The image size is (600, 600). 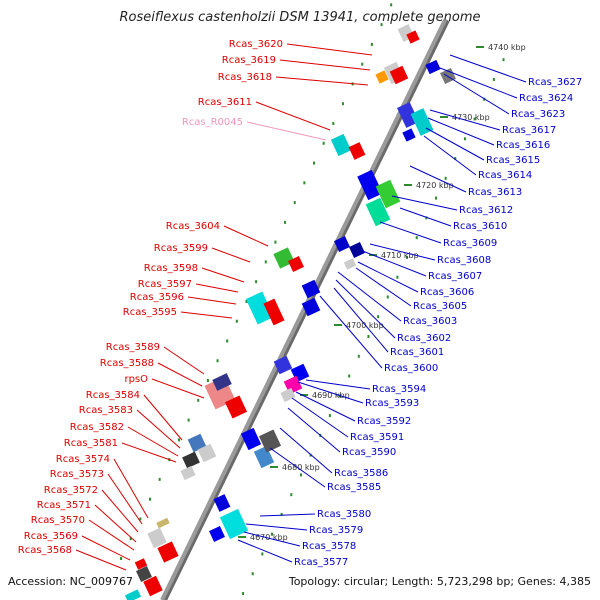 What do you see at coordinates (193, 226) in the screenshot?
I see `left-gene-label: Rcas_3604` at bounding box center [193, 226].